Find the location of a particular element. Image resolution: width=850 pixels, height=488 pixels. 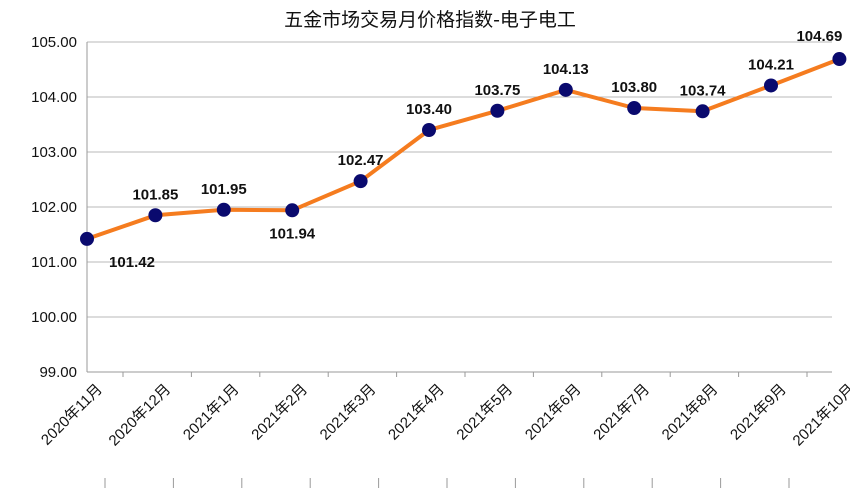

x-tick-label: 2021年6月 is located at coordinates (553, 412).